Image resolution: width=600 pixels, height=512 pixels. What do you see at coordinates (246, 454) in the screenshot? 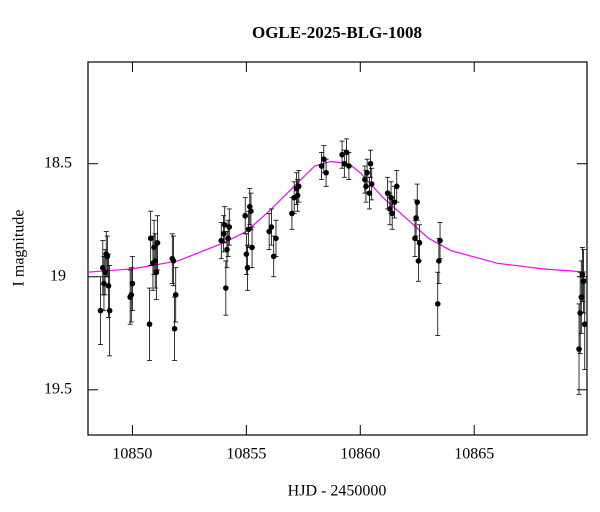
I see `x-tick-label: 10855` at bounding box center [246, 454].